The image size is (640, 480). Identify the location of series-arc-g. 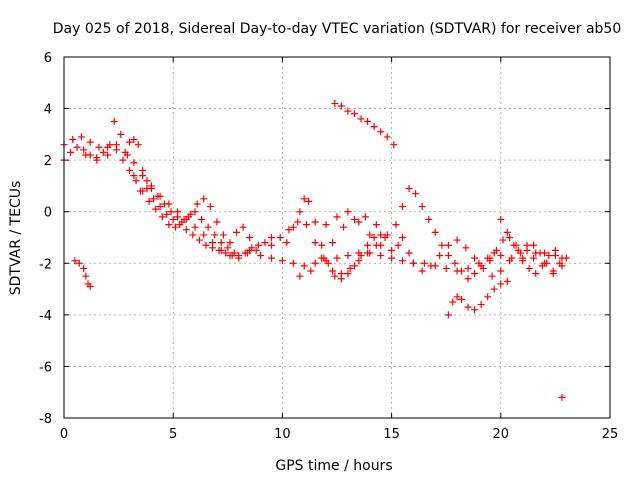
(408, 260).